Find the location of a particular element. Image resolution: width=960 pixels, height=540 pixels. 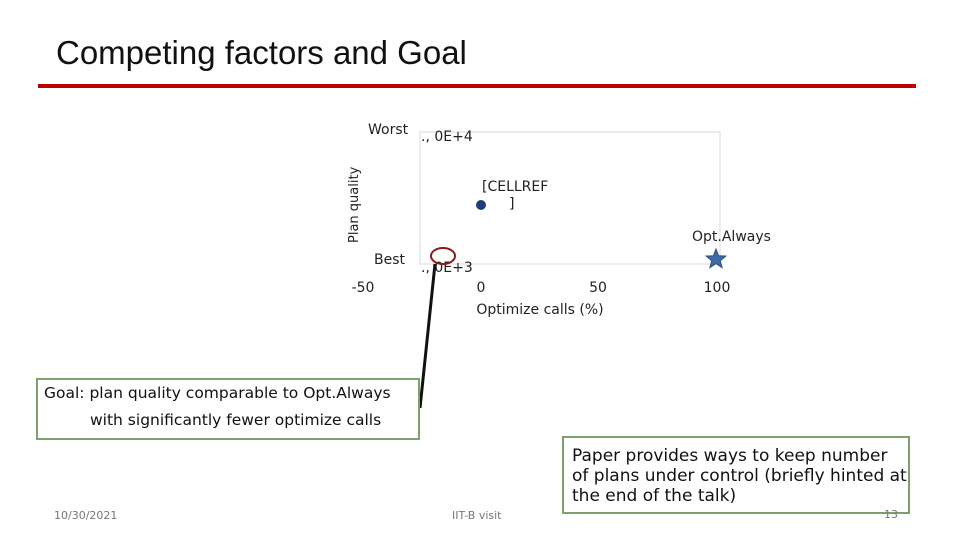

point-label-optalways: Opt.Always is located at coordinates (731, 237).